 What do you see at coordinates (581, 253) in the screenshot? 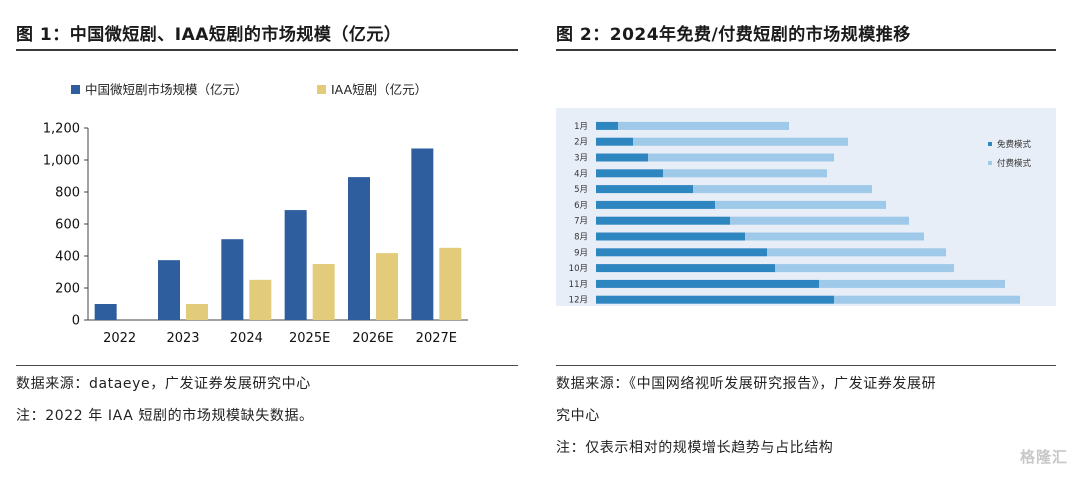
I see `y-tick-label: 9月` at bounding box center [581, 253].